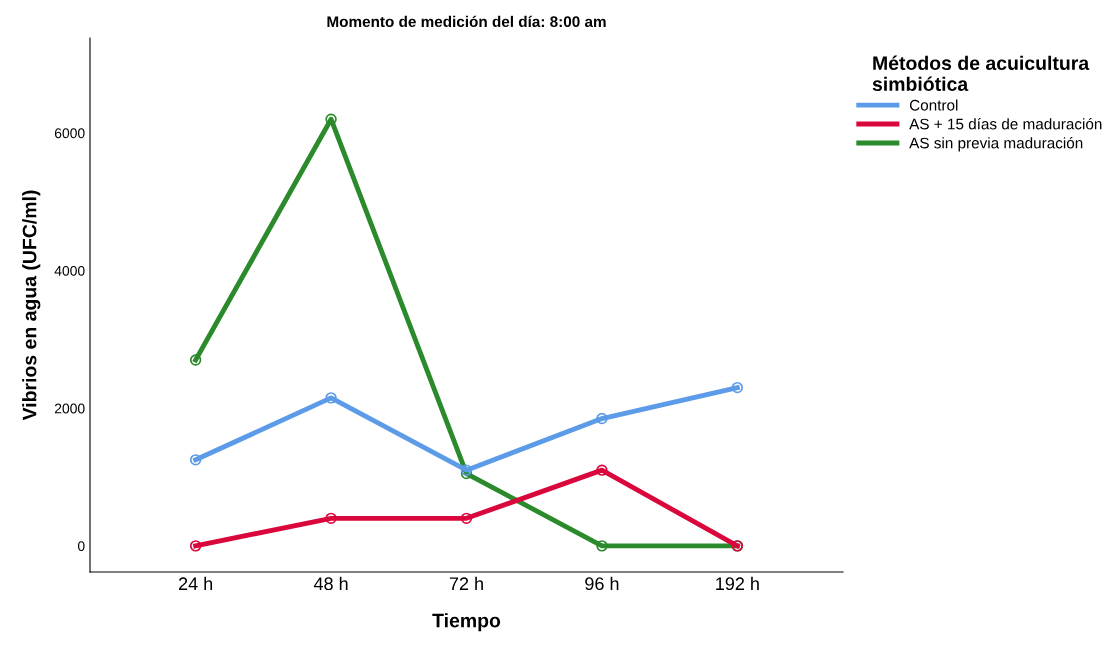 This screenshot has width=1117, height=648. Describe the element at coordinates (466, 21) in the screenshot. I see `chart-title: Momento de medición del día: 8:00 am` at that location.